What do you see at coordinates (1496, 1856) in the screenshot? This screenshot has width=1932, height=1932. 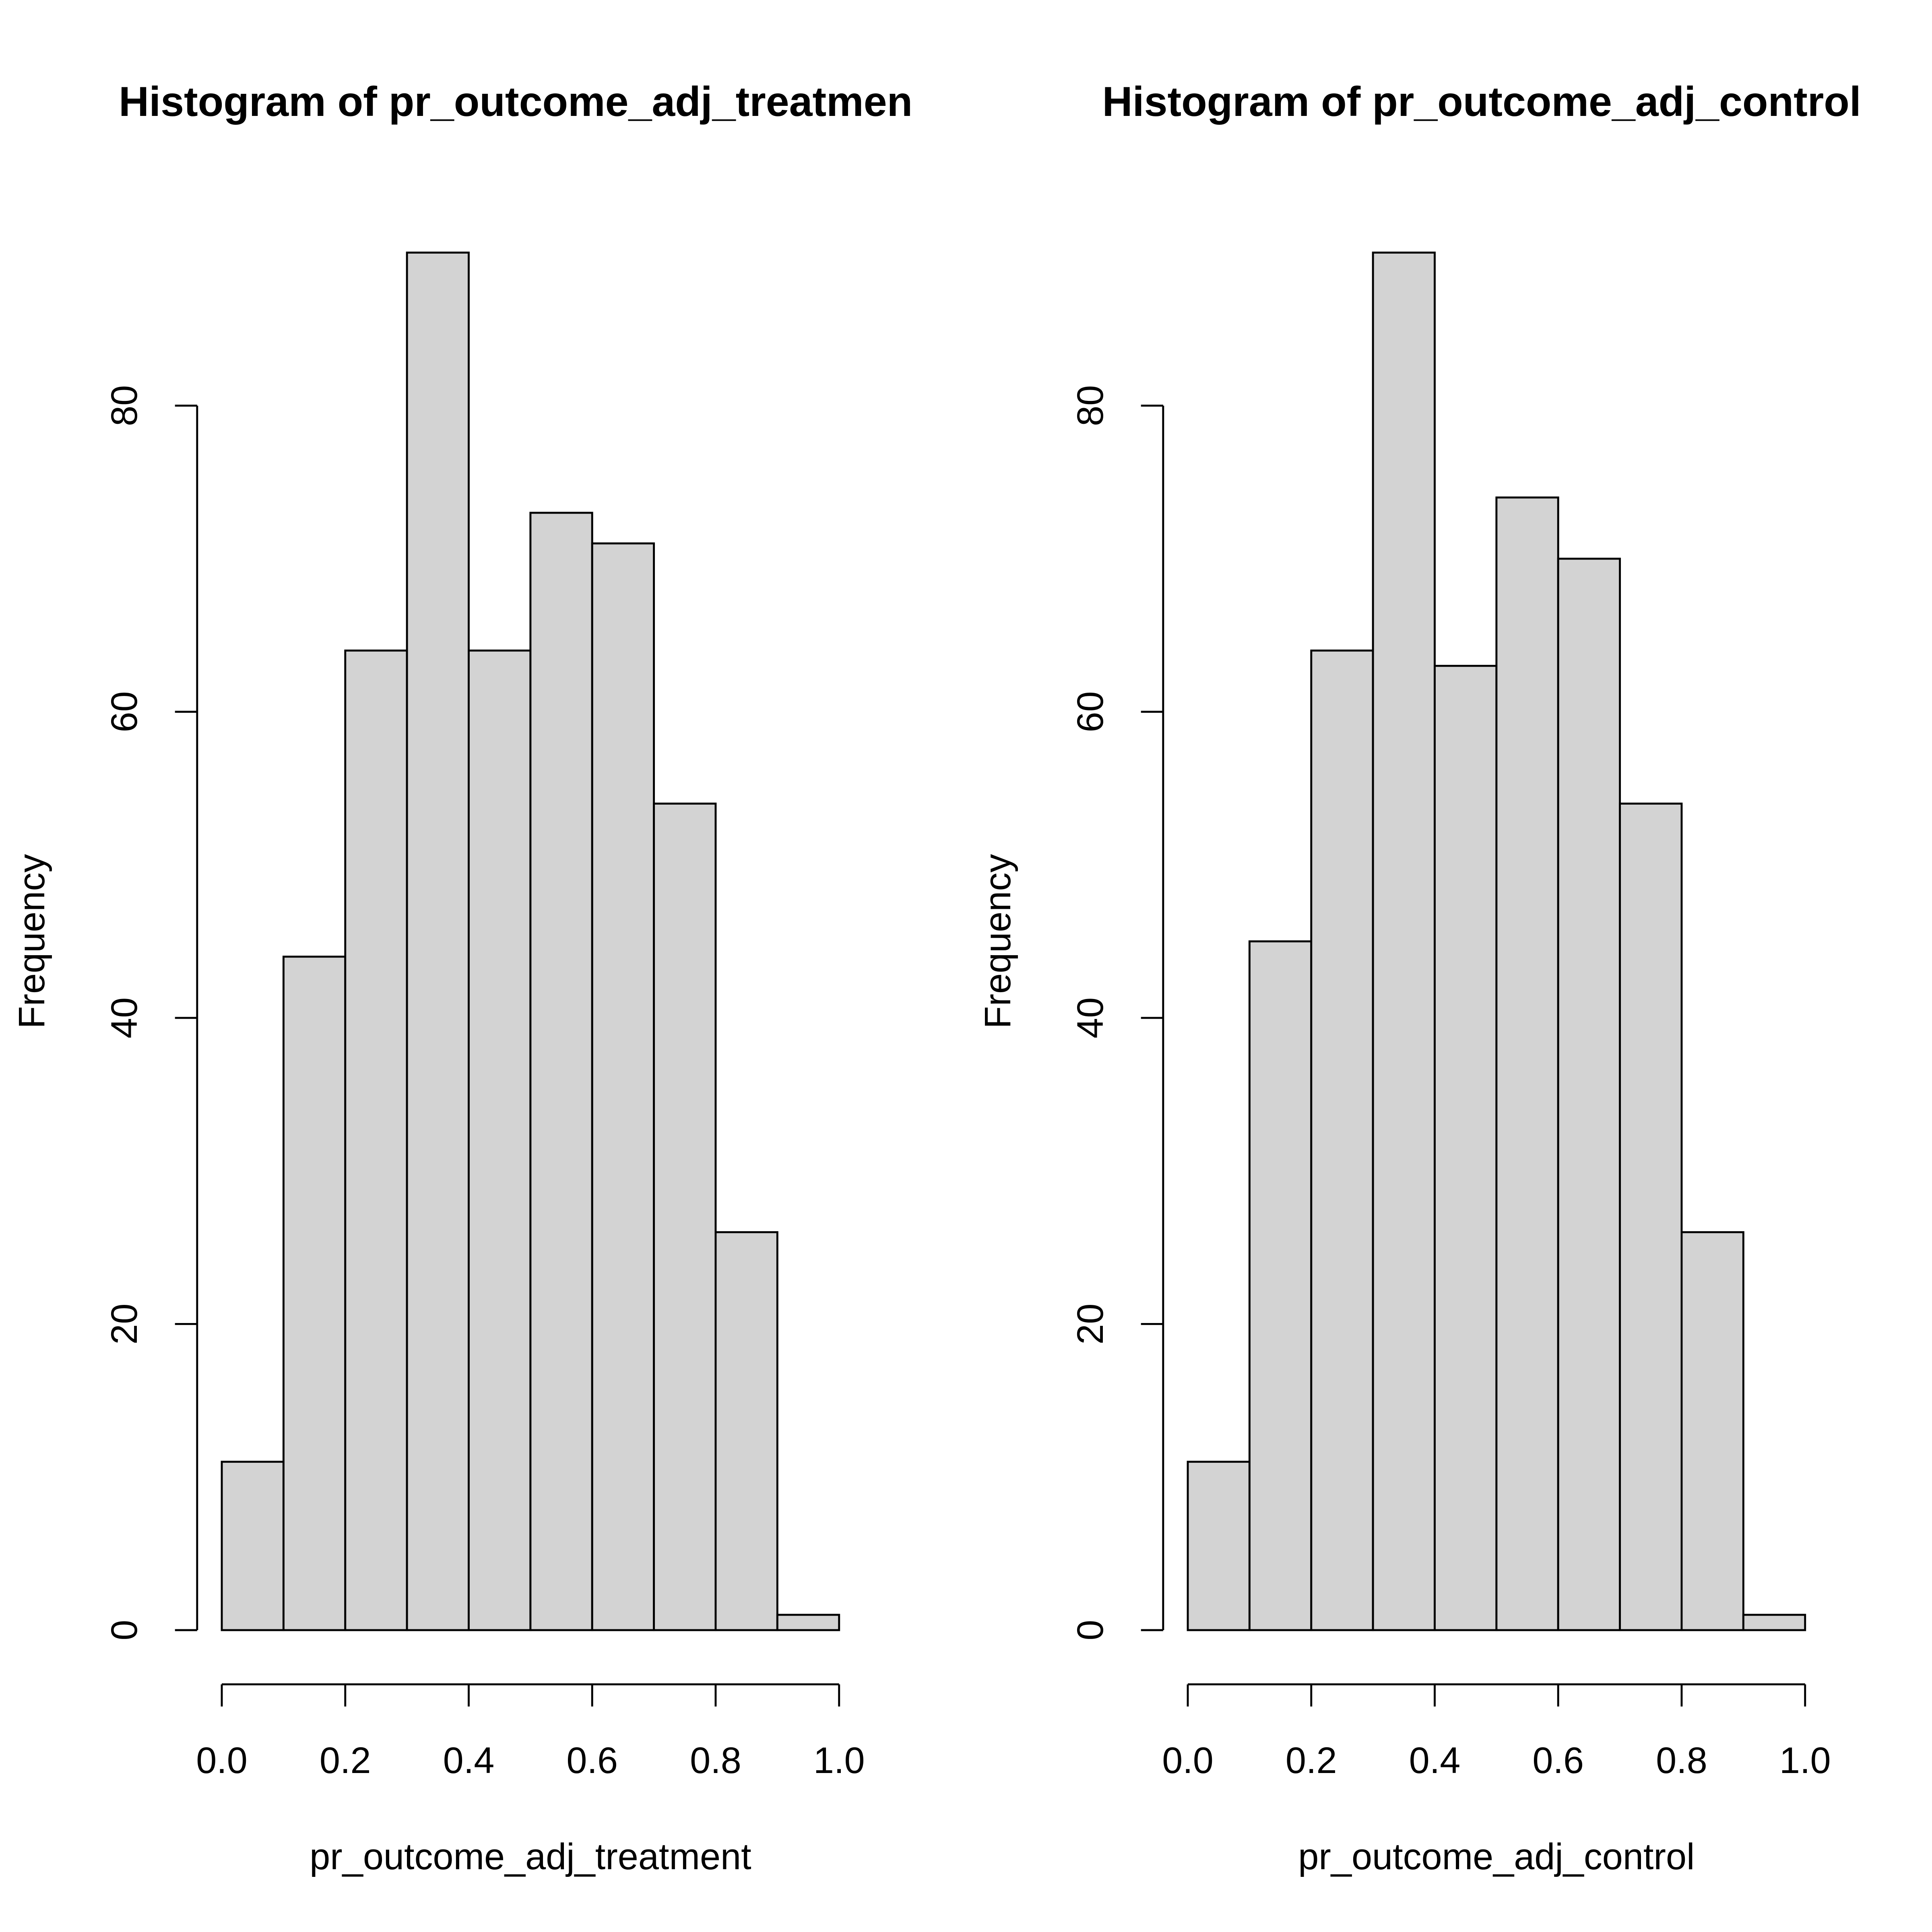 I see `x-axis-label: pr_outcome_adj_control` at bounding box center [1496, 1856].